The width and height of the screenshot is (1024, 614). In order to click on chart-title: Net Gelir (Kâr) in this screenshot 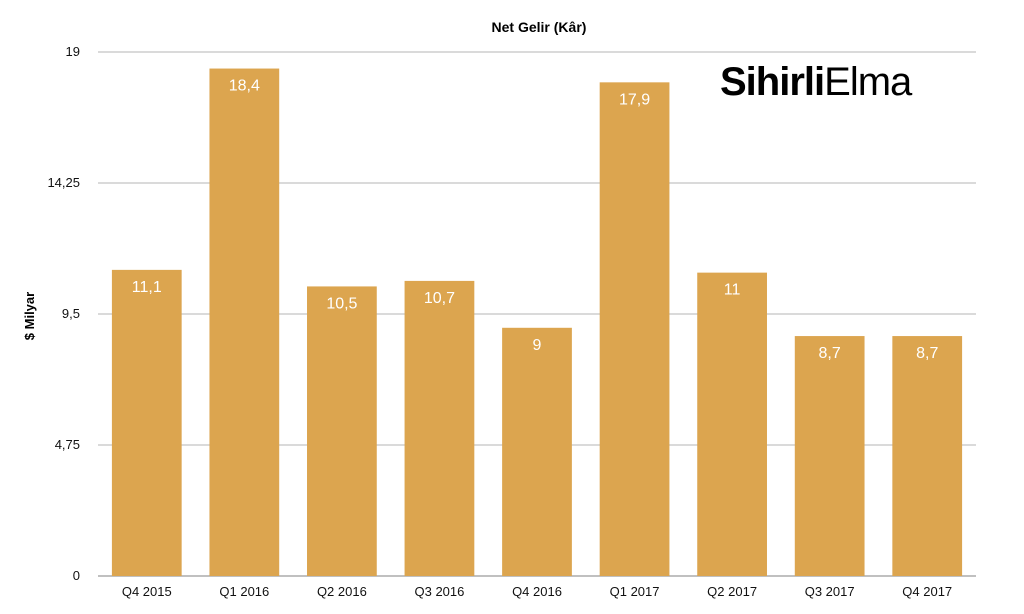, I will do `click(539, 27)`.